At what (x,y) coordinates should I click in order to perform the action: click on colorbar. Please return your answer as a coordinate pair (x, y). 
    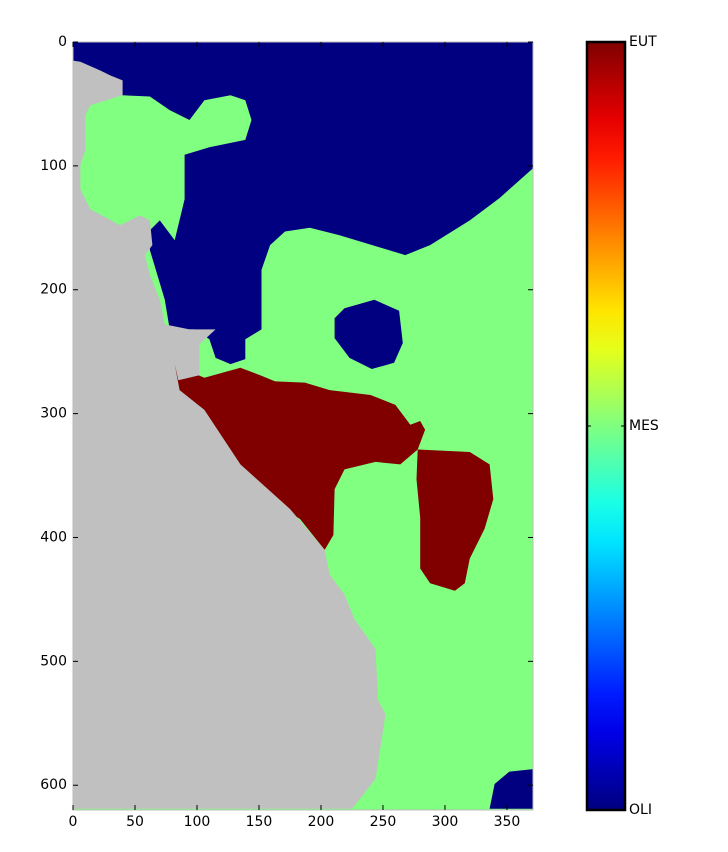
    Looking at the image, I should click on (606, 426).